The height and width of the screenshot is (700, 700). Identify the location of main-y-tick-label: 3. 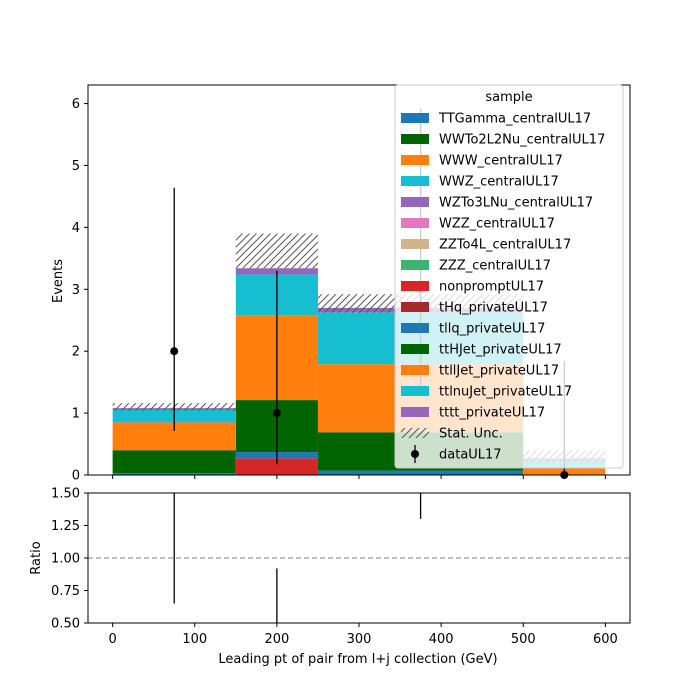
(76, 290).